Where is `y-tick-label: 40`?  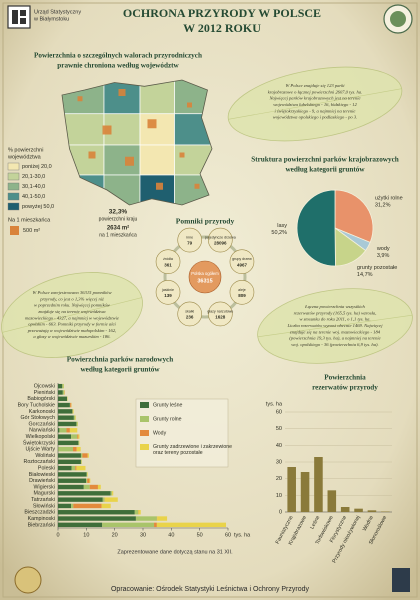 y-tick-label: 40 is located at coordinates (279, 446).